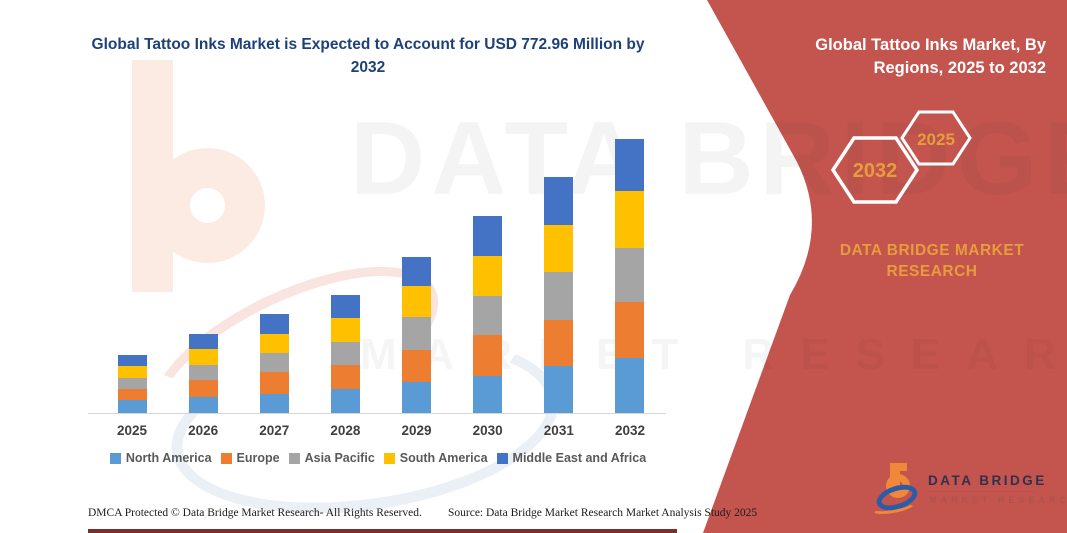 This screenshot has width=1067, height=533. I want to click on logo-name: DATA BRIDGE, so click(987, 480).